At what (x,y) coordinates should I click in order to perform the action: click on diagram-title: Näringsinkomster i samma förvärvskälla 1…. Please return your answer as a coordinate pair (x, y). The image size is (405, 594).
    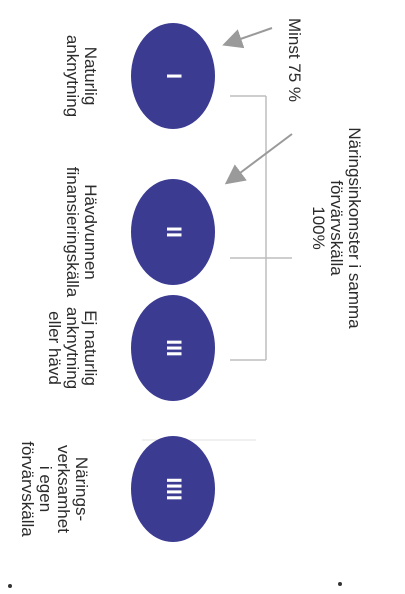
    Looking at the image, I should click on (336, 228).